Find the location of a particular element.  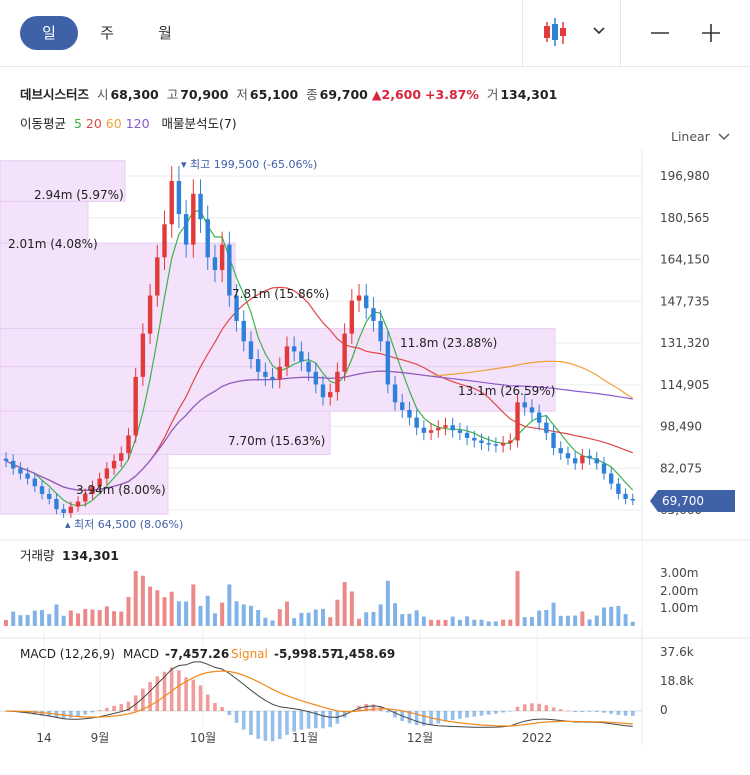

low-label: 저 is located at coordinates (242, 94).